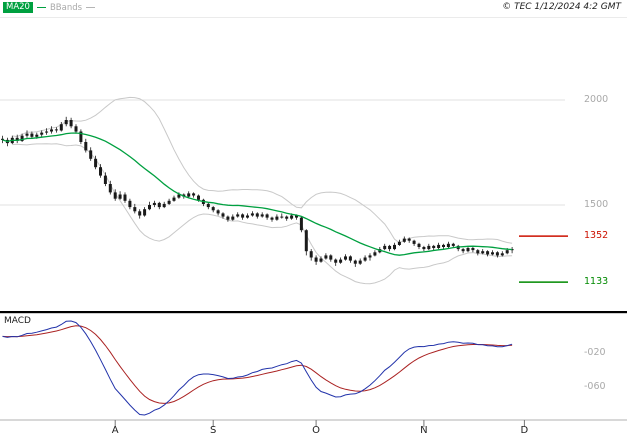 This screenshot has height=440, width=627. I want to click on level-lines, so click(543, 259).